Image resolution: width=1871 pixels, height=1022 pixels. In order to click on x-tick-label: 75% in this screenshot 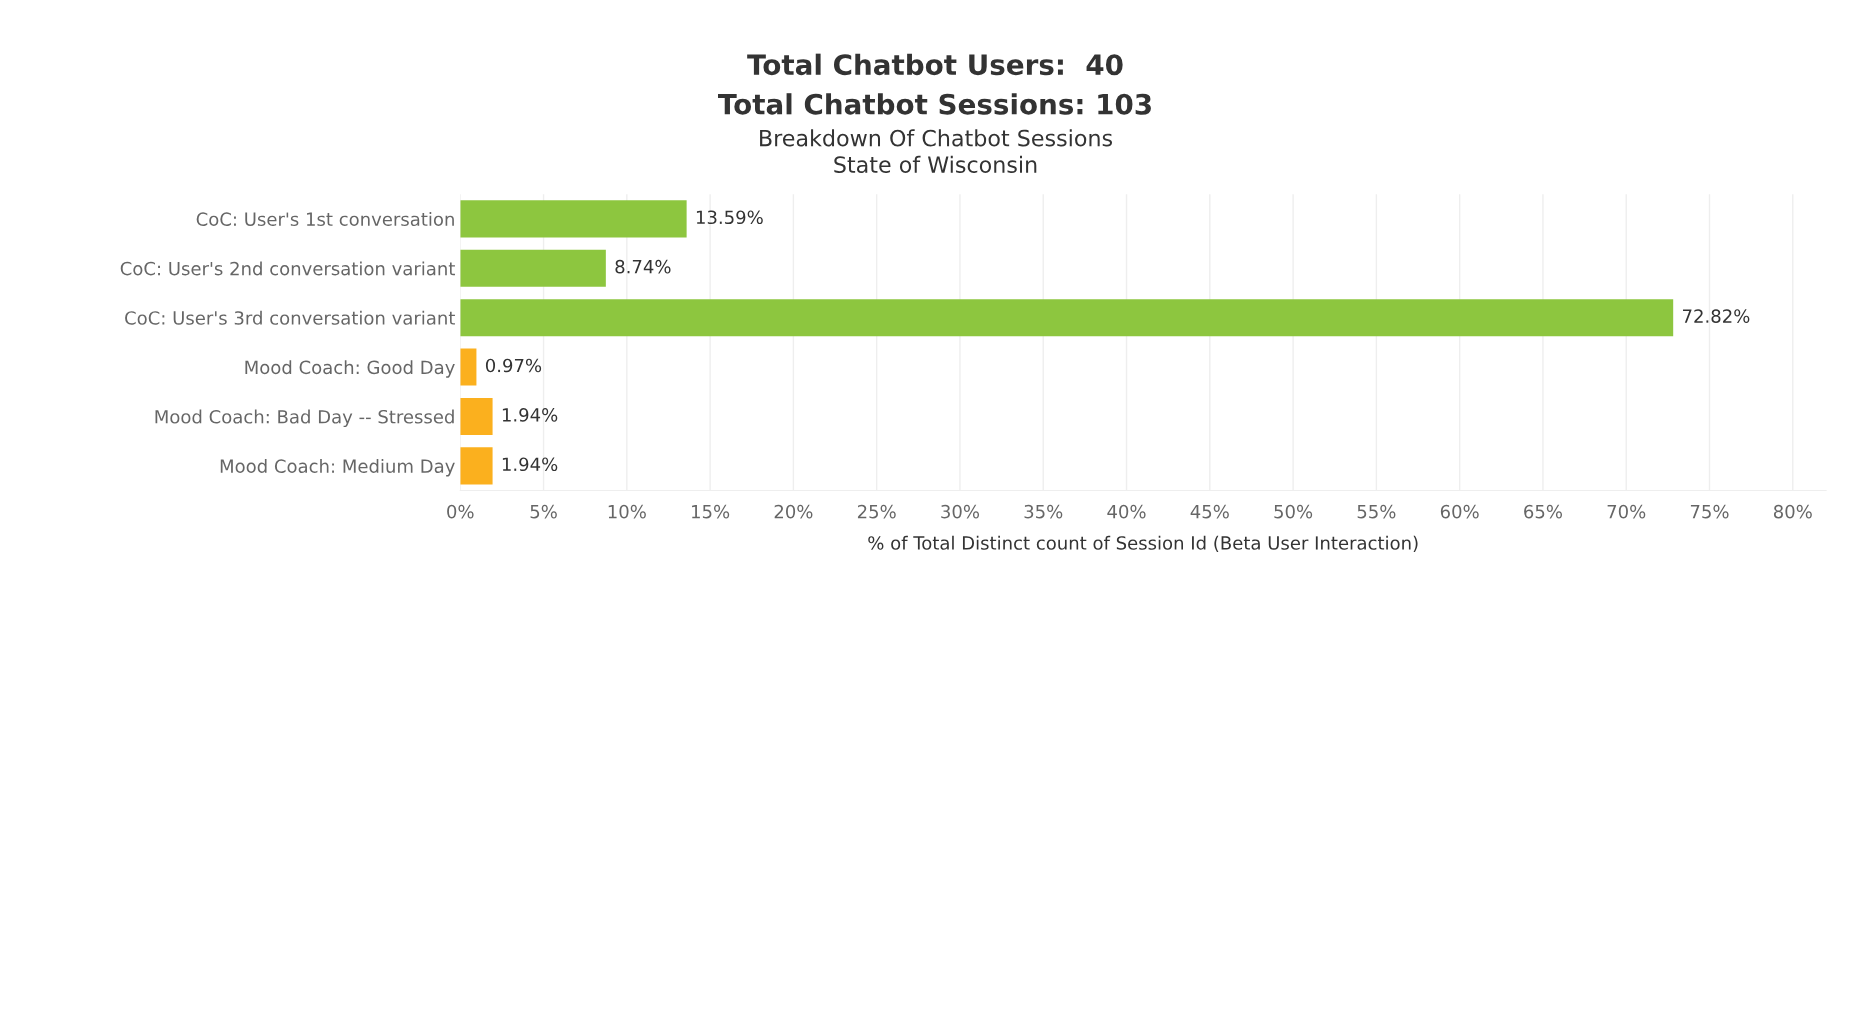, I will do `click(1709, 511)`.